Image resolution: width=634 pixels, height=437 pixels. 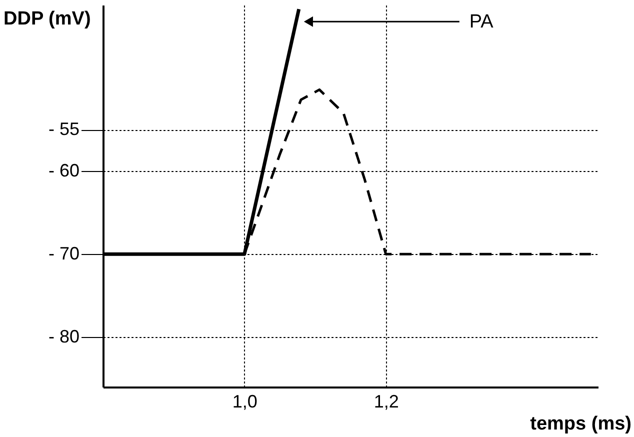 I want to click on y-tick-label: - 60, so click(x=64, y=170).